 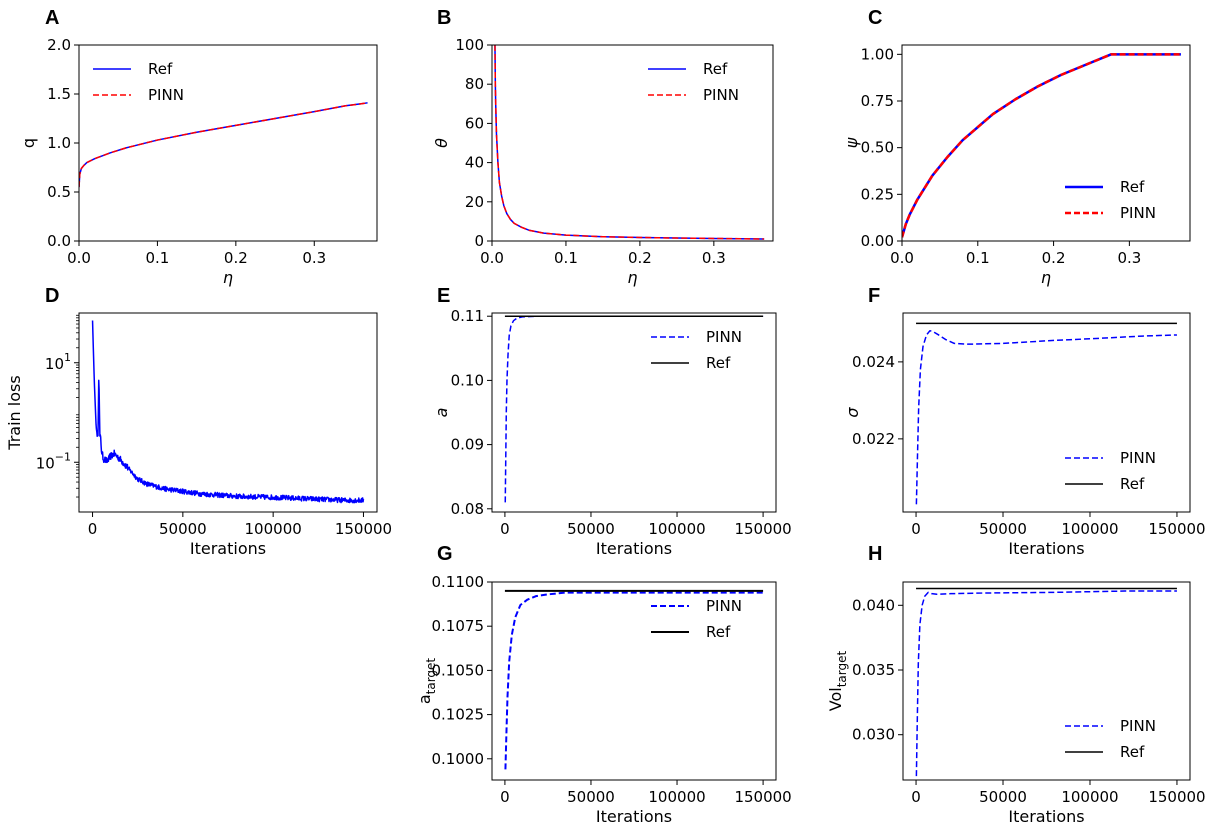 What do you see at coordinates (441, 143) in the screenshot?
I see `y-axis-label: θ` at bounding box center [441, 143].